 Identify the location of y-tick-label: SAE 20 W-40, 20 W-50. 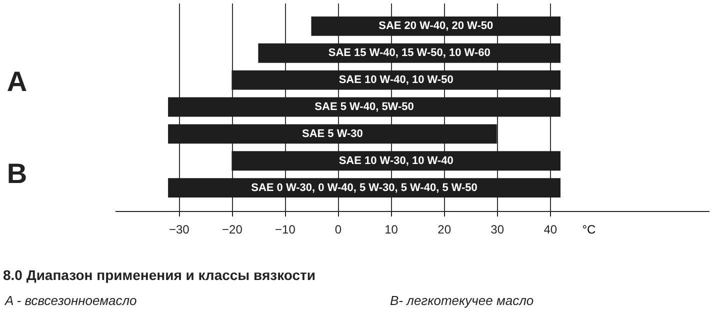
(436, 26).